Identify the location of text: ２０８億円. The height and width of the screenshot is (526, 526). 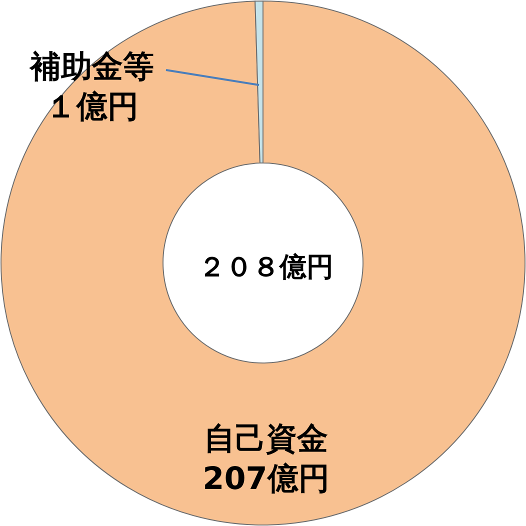
(266, 267).